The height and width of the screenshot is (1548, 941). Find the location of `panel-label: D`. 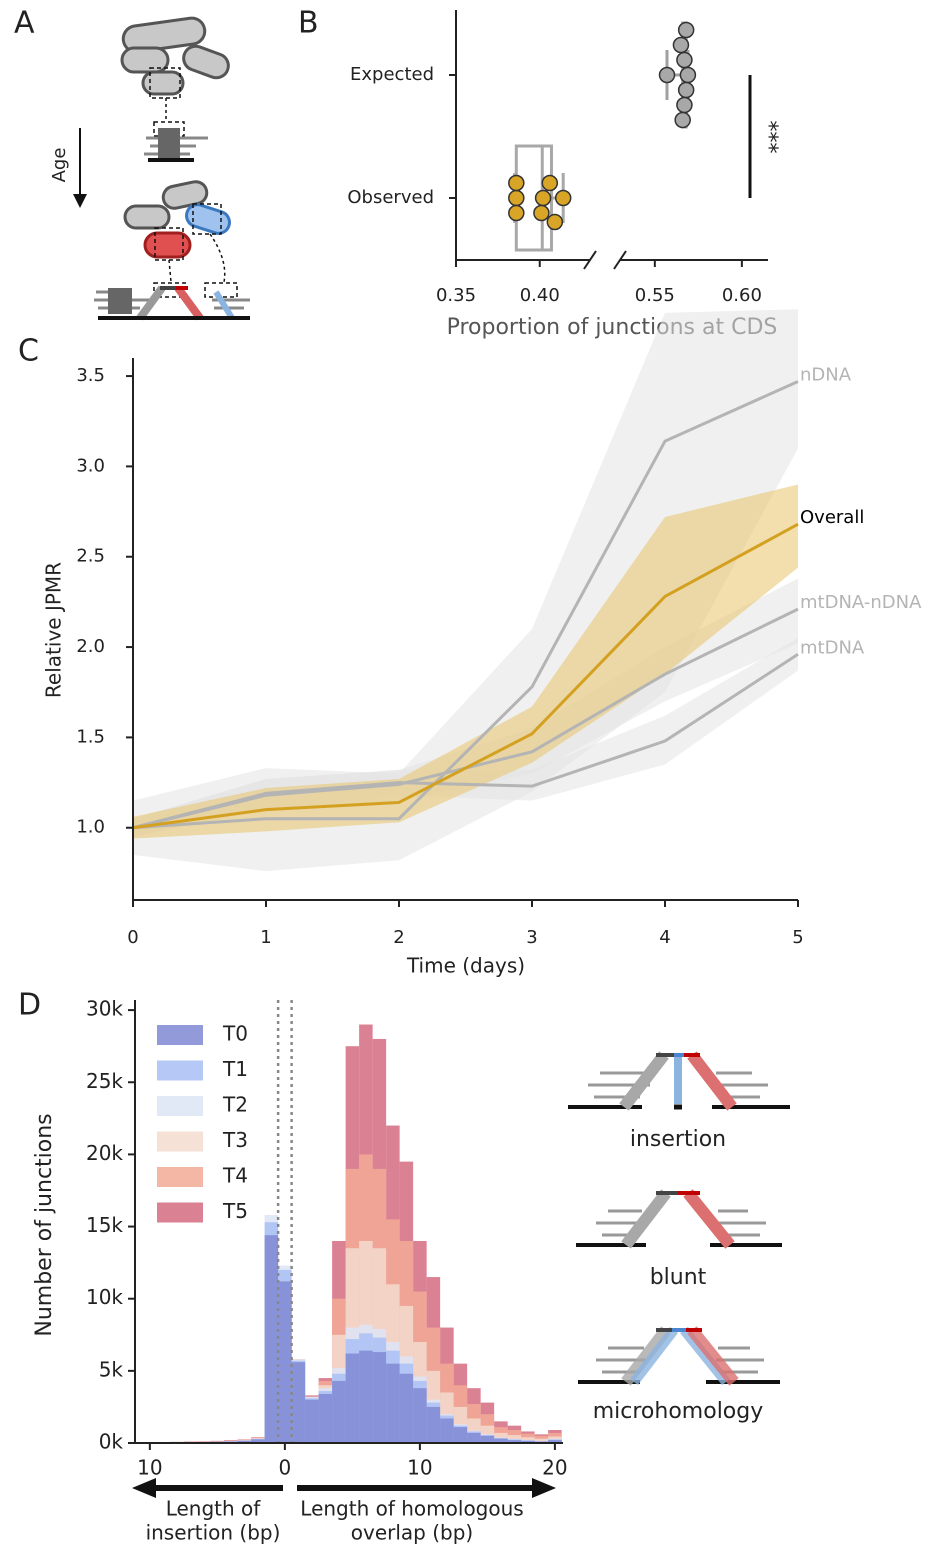

panel-label: D is located at coordinates (29, 1005).